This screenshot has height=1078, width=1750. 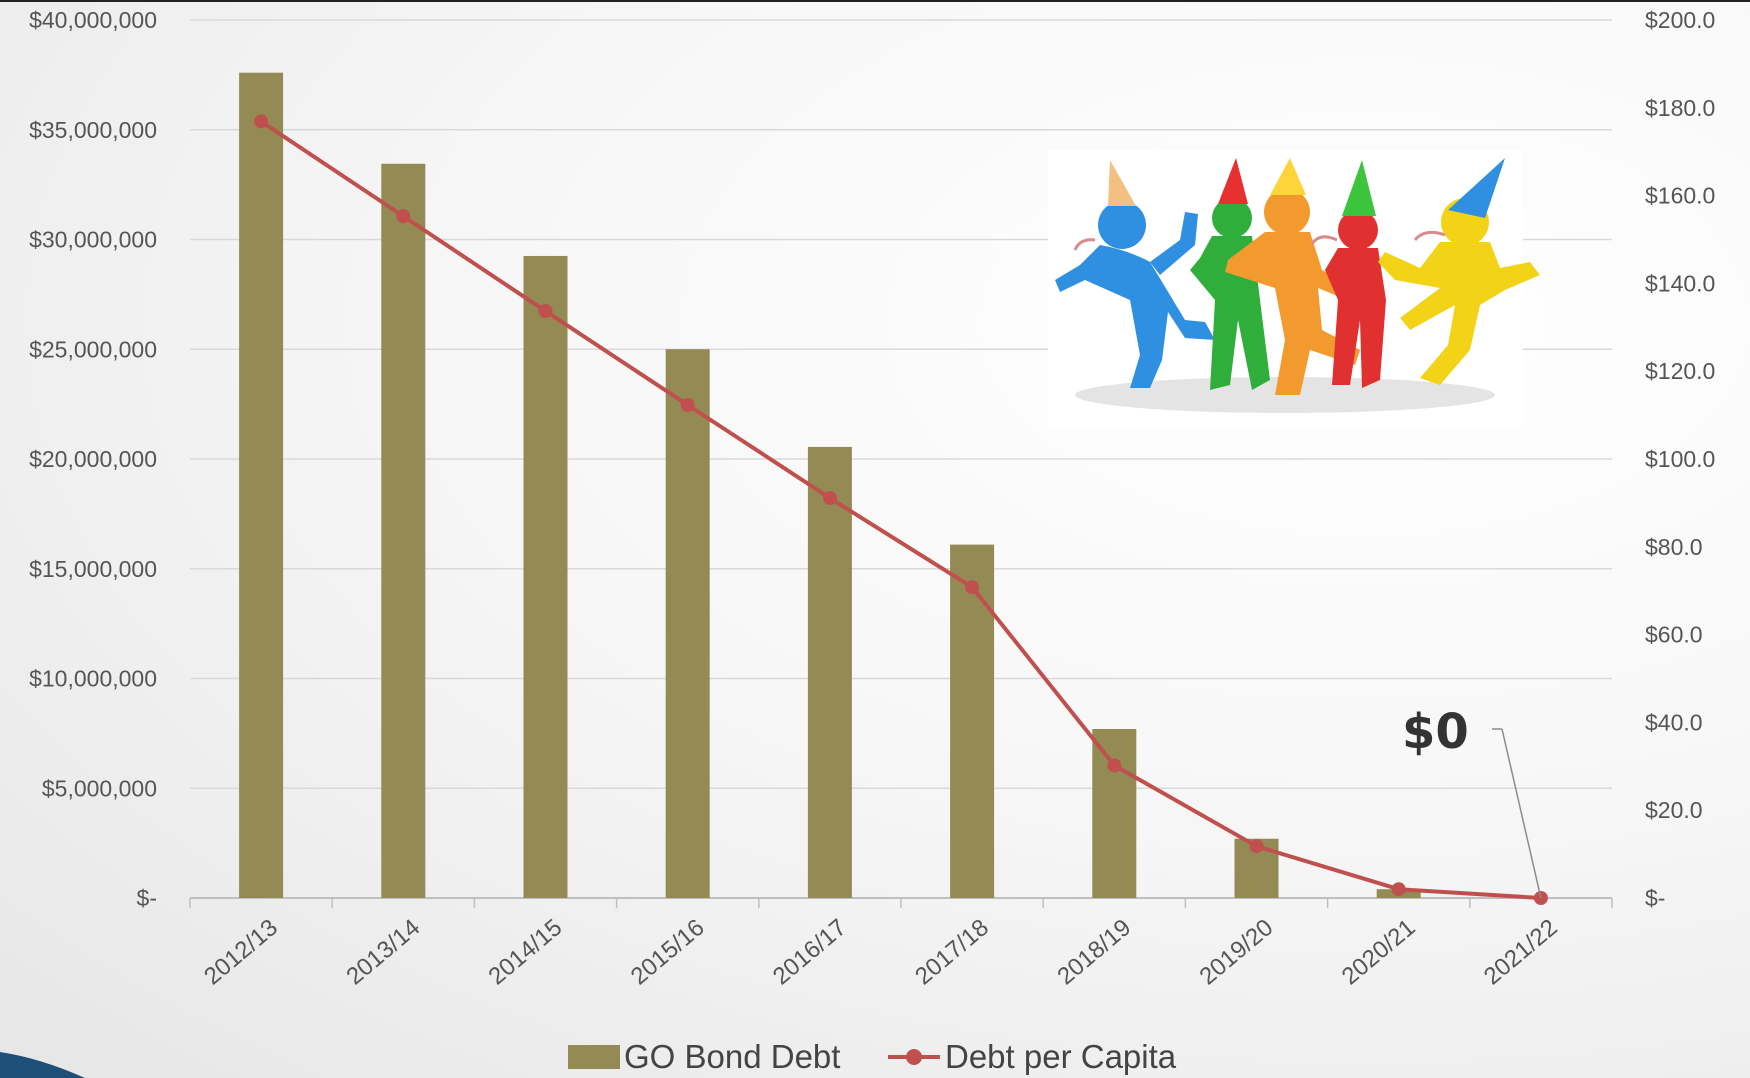 What do you see at coordinates (1680, 196) in the screenshot?
I see `right-axis-tick-label: $160.0` at bounding box center [1680, 196].